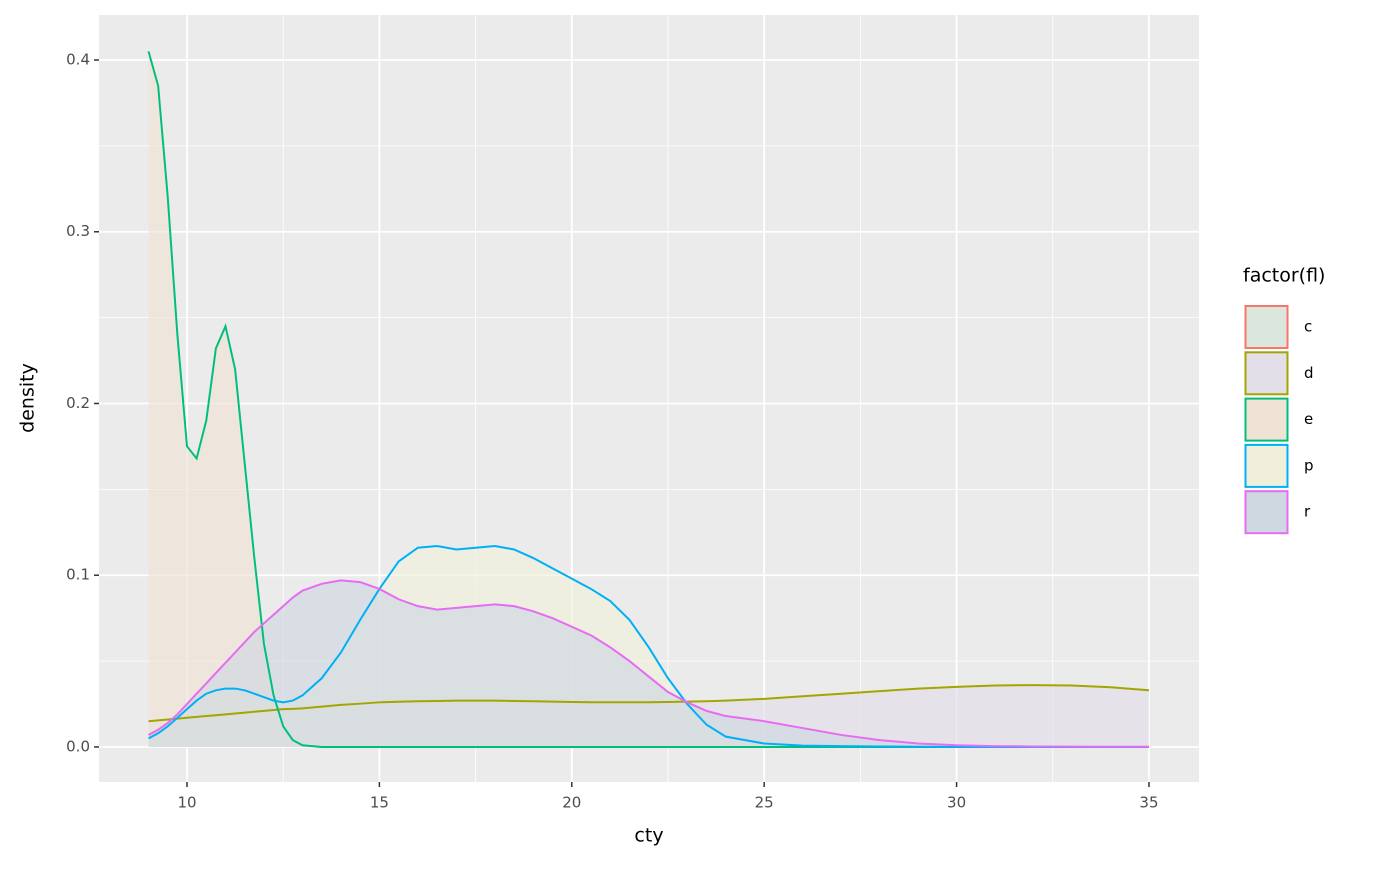 The height and width of the screenshot is (870, 1400). What do you see at coordinates (1284, 276) in the screenshot?
I see `legend-title: factor(fl)` at bounding box center [1284, 276].